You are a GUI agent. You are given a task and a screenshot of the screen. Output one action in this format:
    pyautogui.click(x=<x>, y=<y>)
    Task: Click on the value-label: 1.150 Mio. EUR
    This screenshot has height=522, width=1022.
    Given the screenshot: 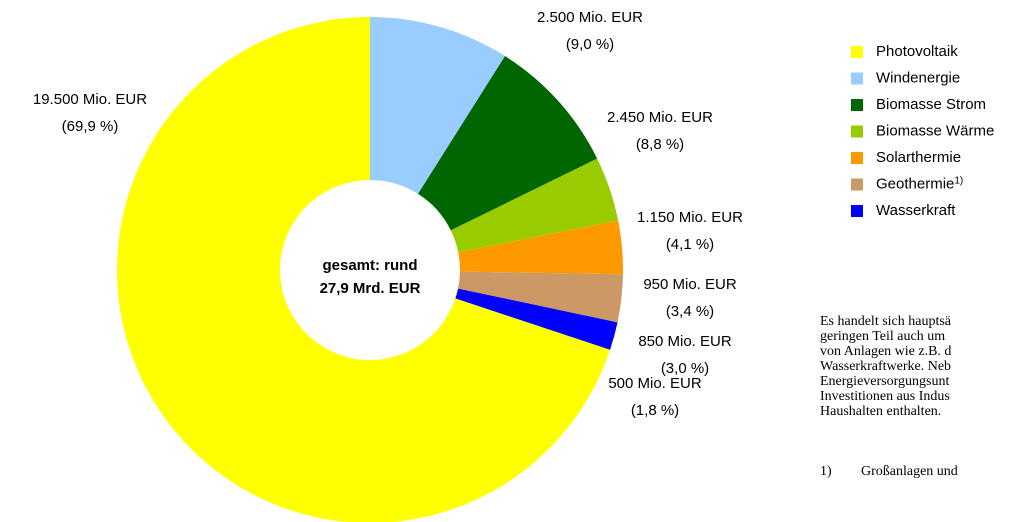 What is the action you would take?
    pyautogui.click(x=690, y=217)
    